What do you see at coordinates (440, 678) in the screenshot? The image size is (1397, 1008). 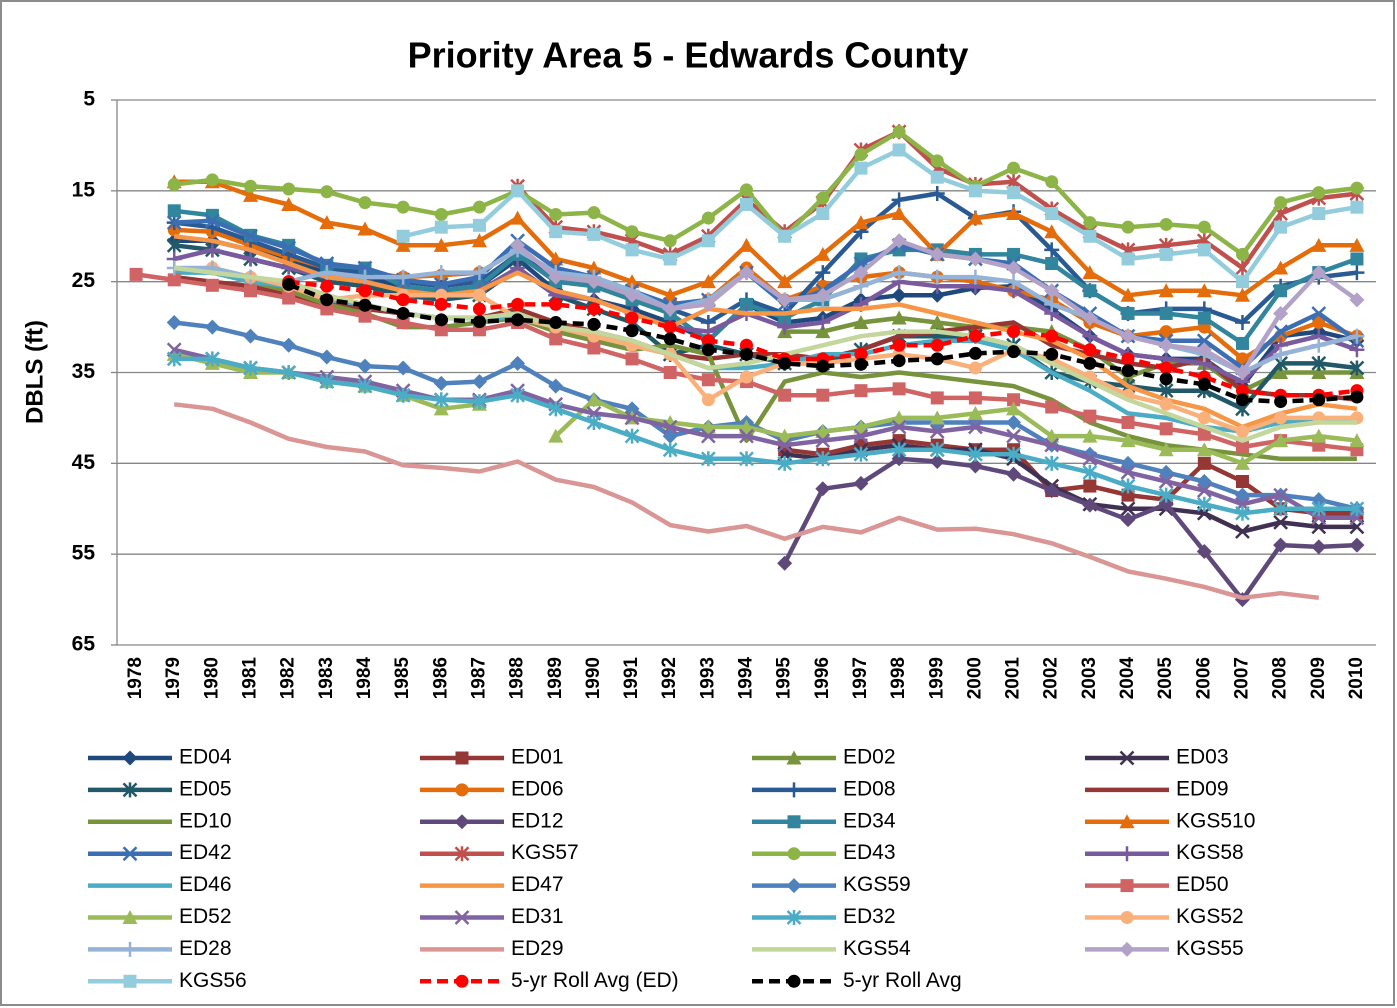 I see `x-tick-label: 1986` at bounding box center [440, 678].